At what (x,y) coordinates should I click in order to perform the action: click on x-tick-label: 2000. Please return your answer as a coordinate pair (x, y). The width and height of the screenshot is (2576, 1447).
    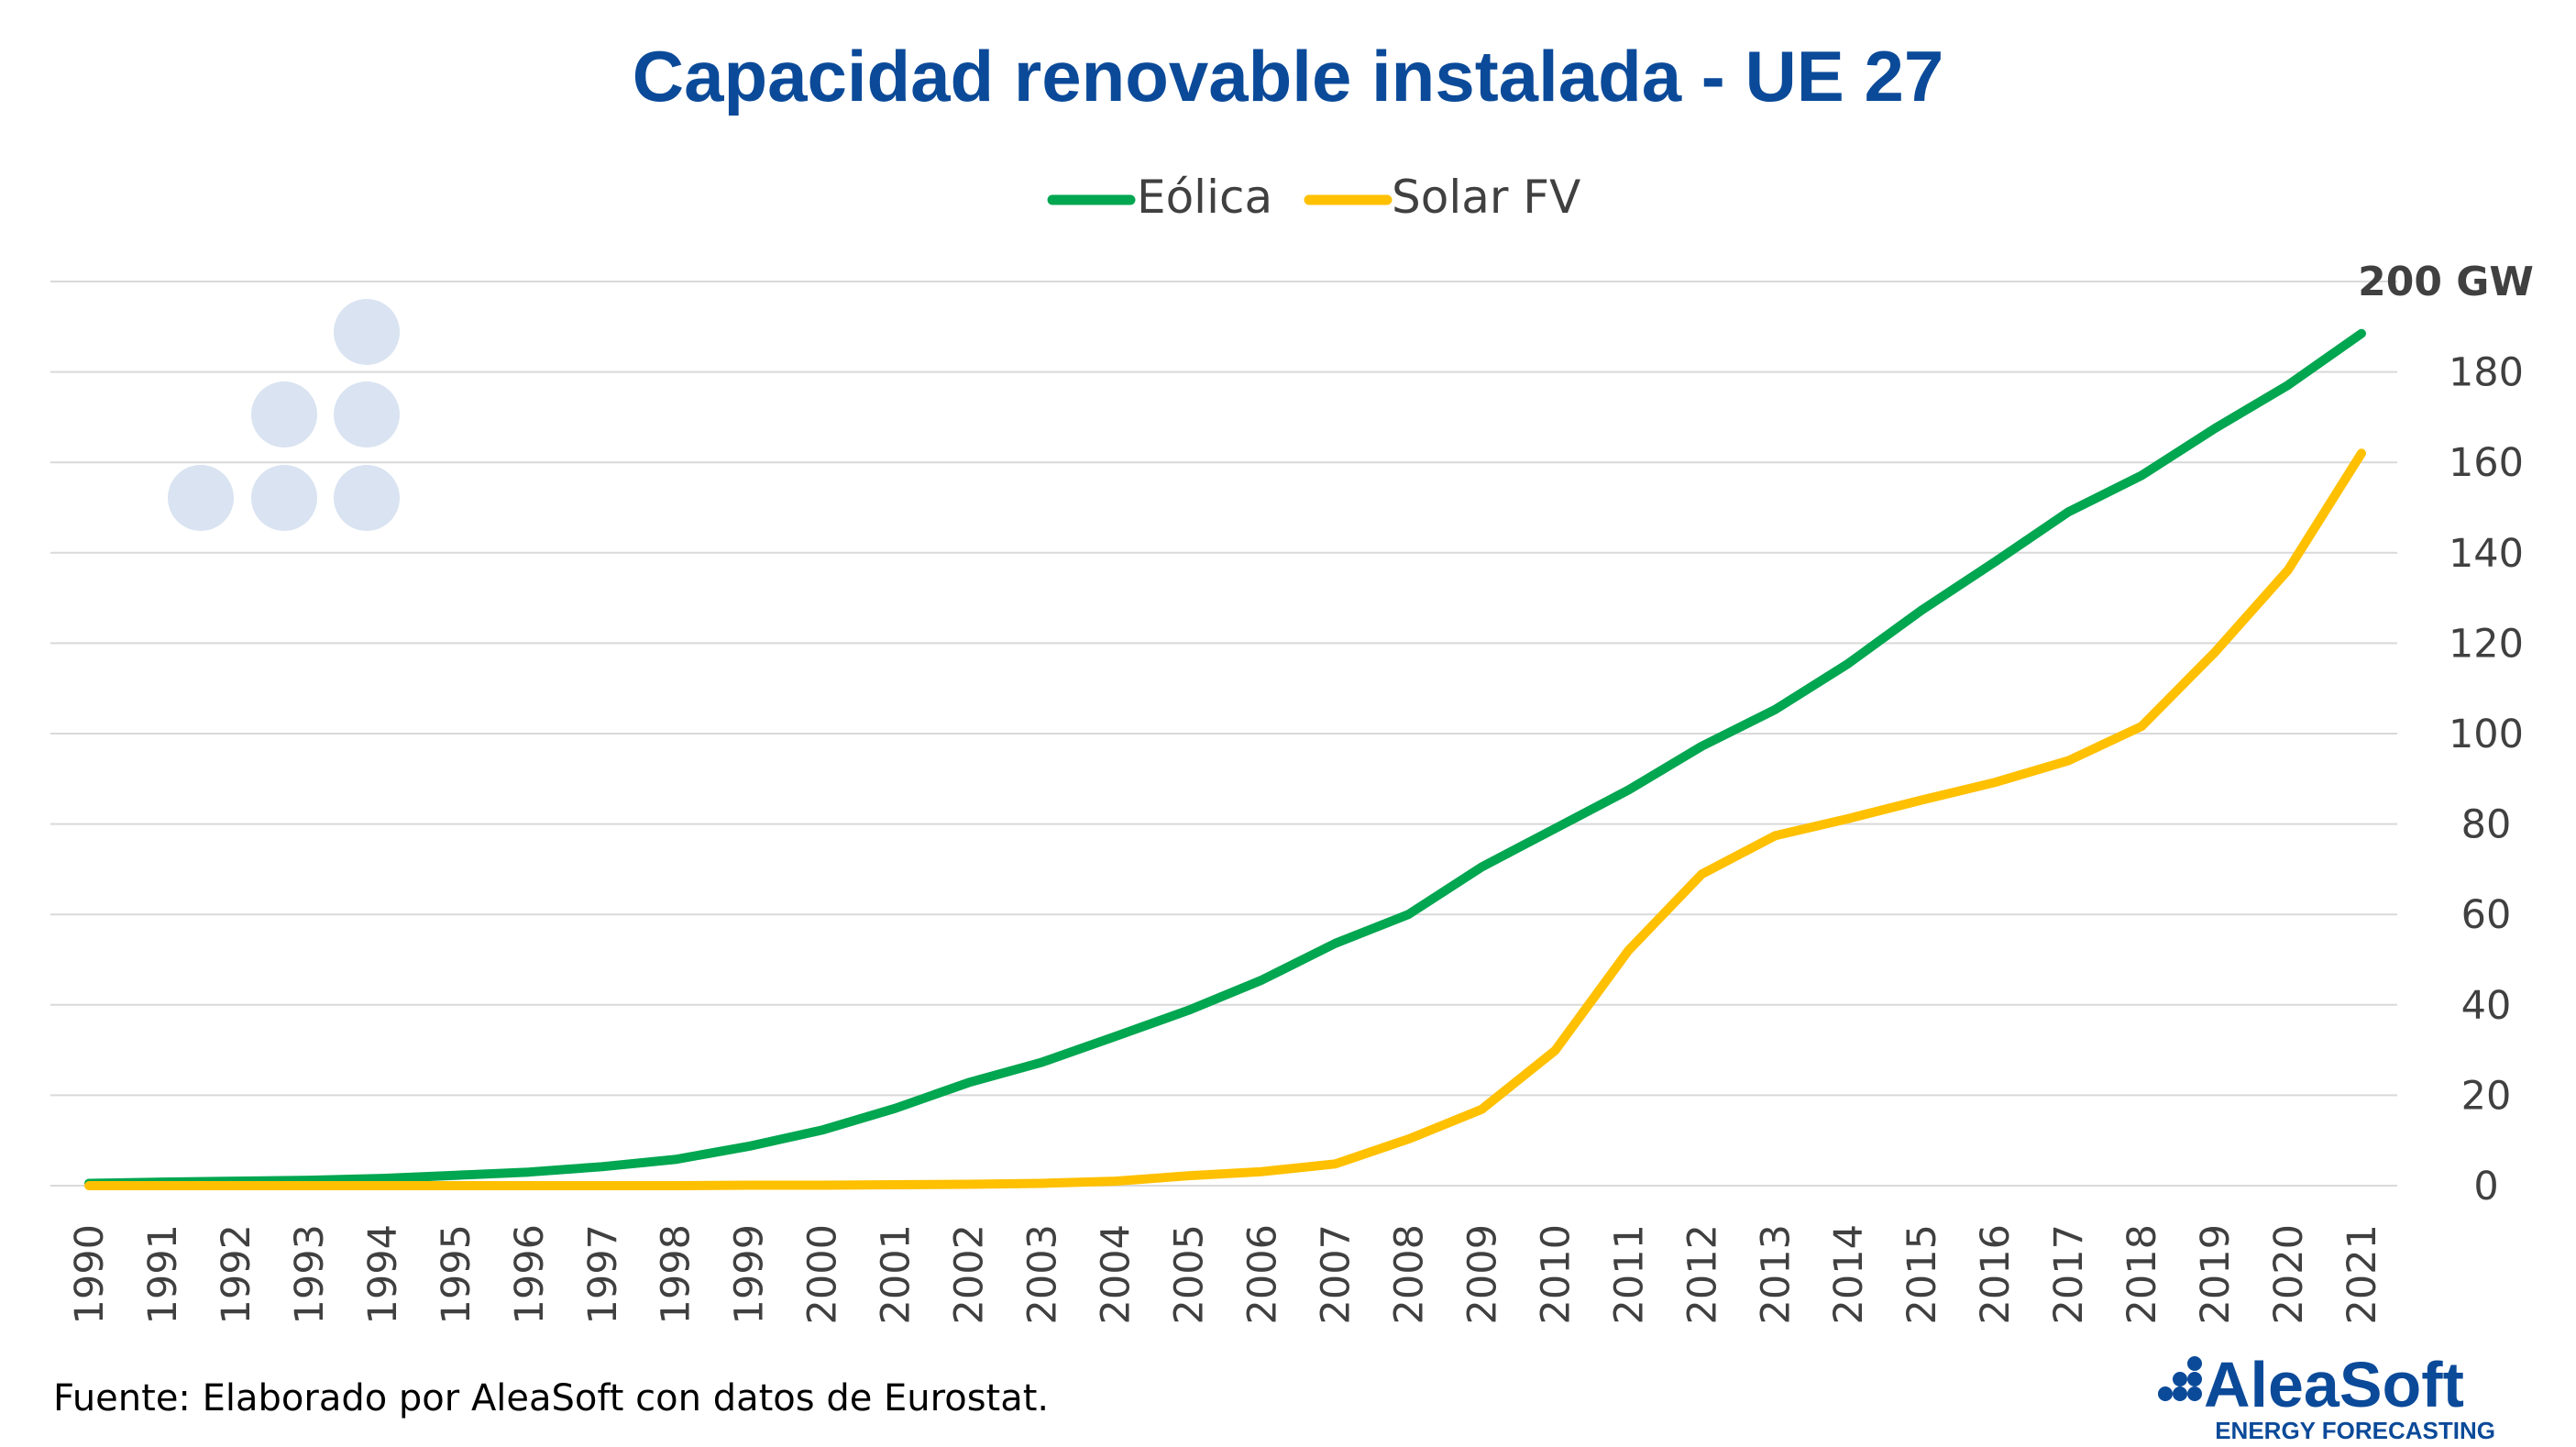
    Looking at the image, I should click on (823, 1274).